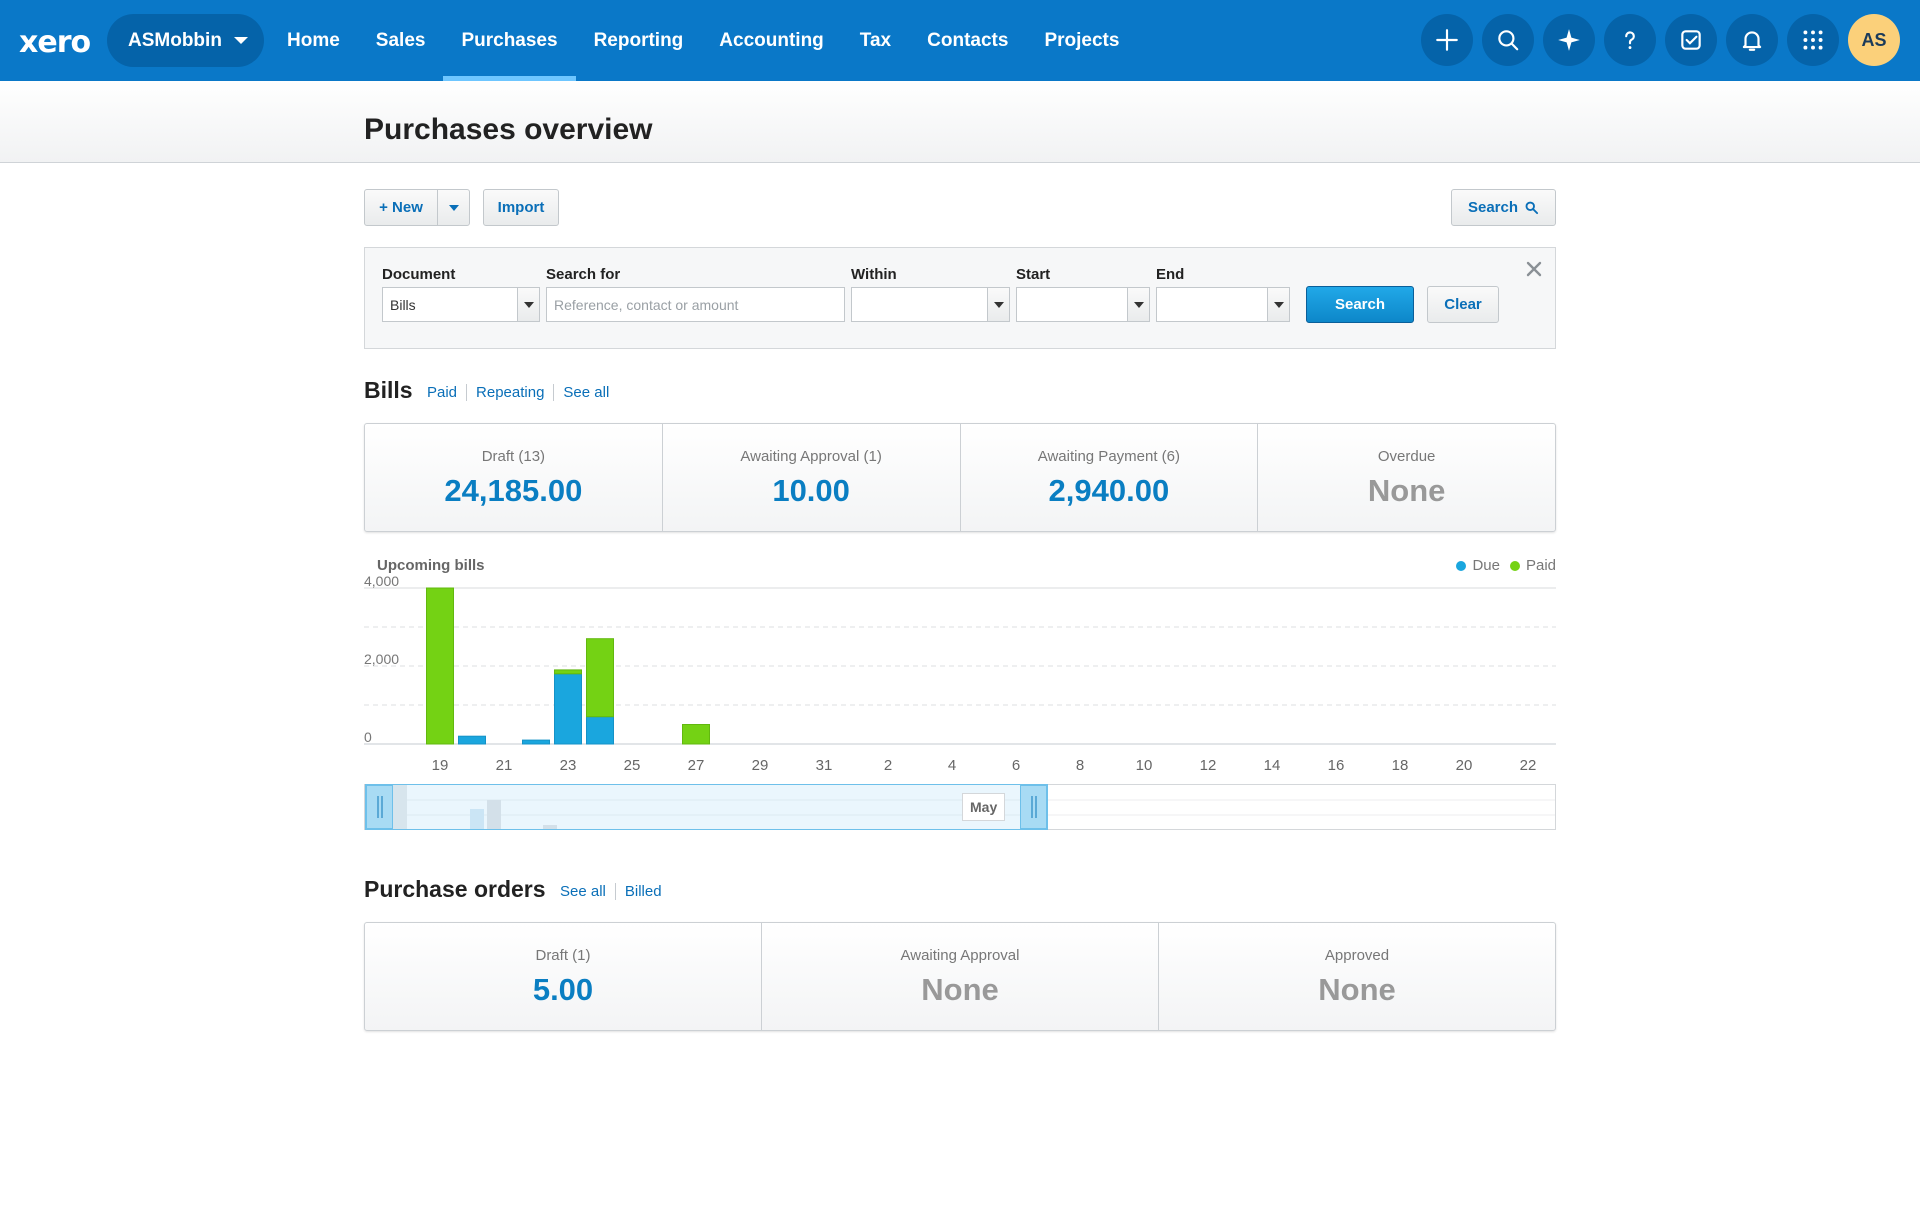  What do you see at coordinates (1109, 456) in the screenshot?
I see `card-label: Awaiting Payment (6)` at bounding box center [1109, 456].